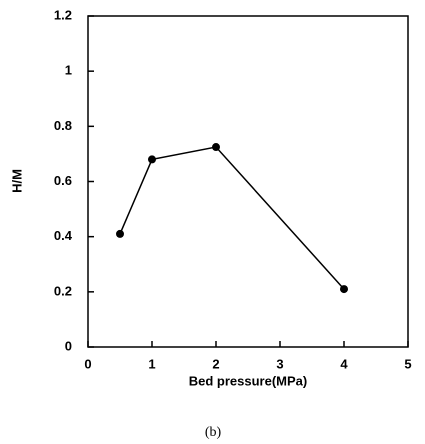 This screenshot has width=425, height=444. What do you see at coordinates (248, 380) in the screenshot?
I see `x-axis-label: Bed pressure(MPa)` at bounding box center [248, 380].